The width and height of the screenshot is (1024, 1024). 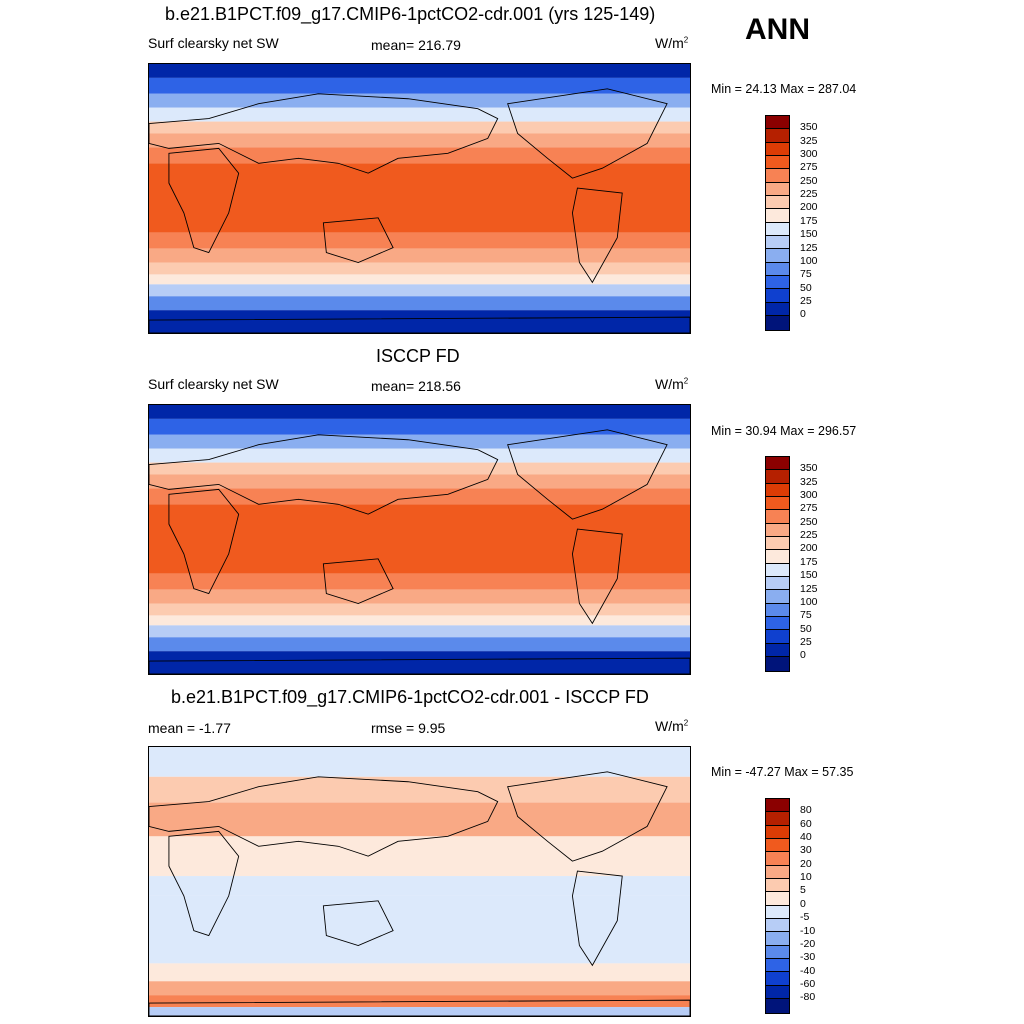 I want to click on colorbar-label: 30, so click(x=806, y=850).